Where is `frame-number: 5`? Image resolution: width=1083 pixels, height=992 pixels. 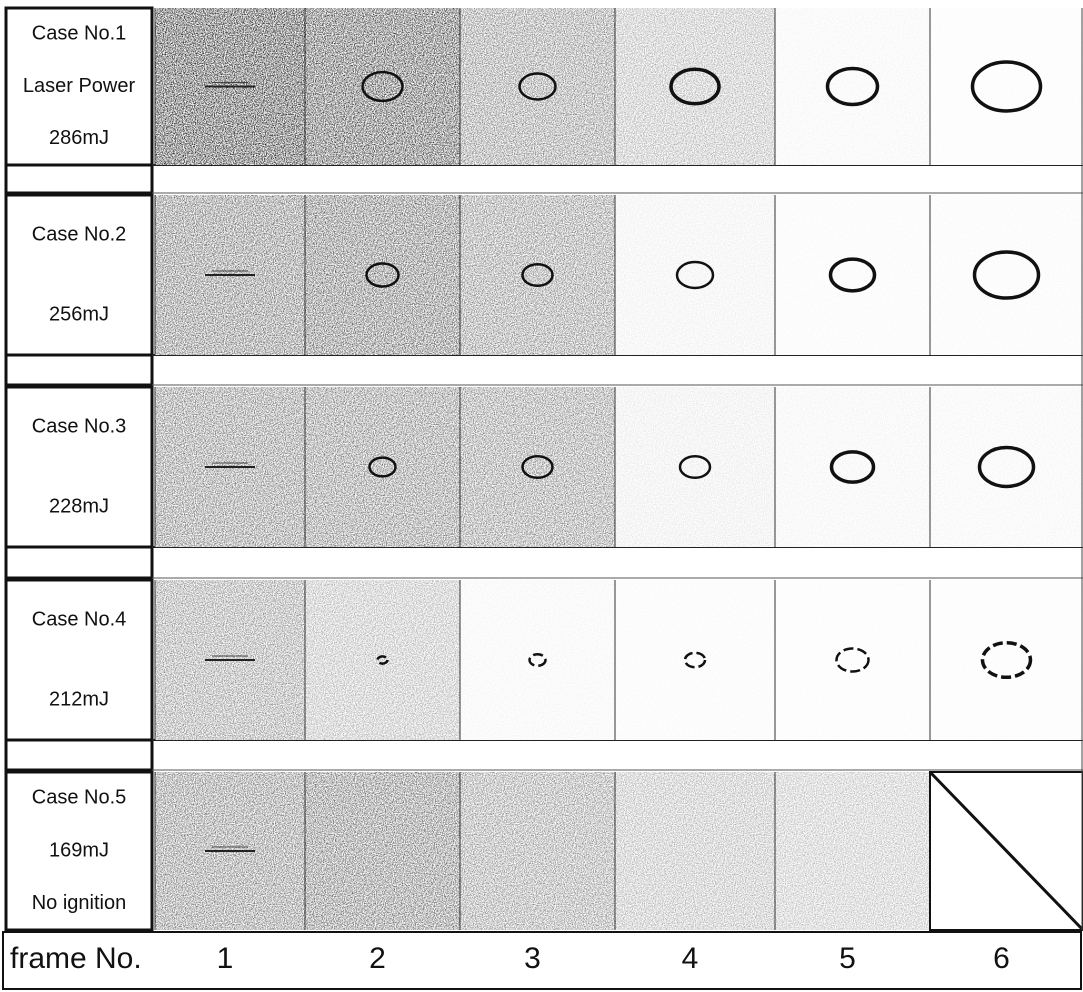
frame-number: 5 is located at coordinates (847, 958).